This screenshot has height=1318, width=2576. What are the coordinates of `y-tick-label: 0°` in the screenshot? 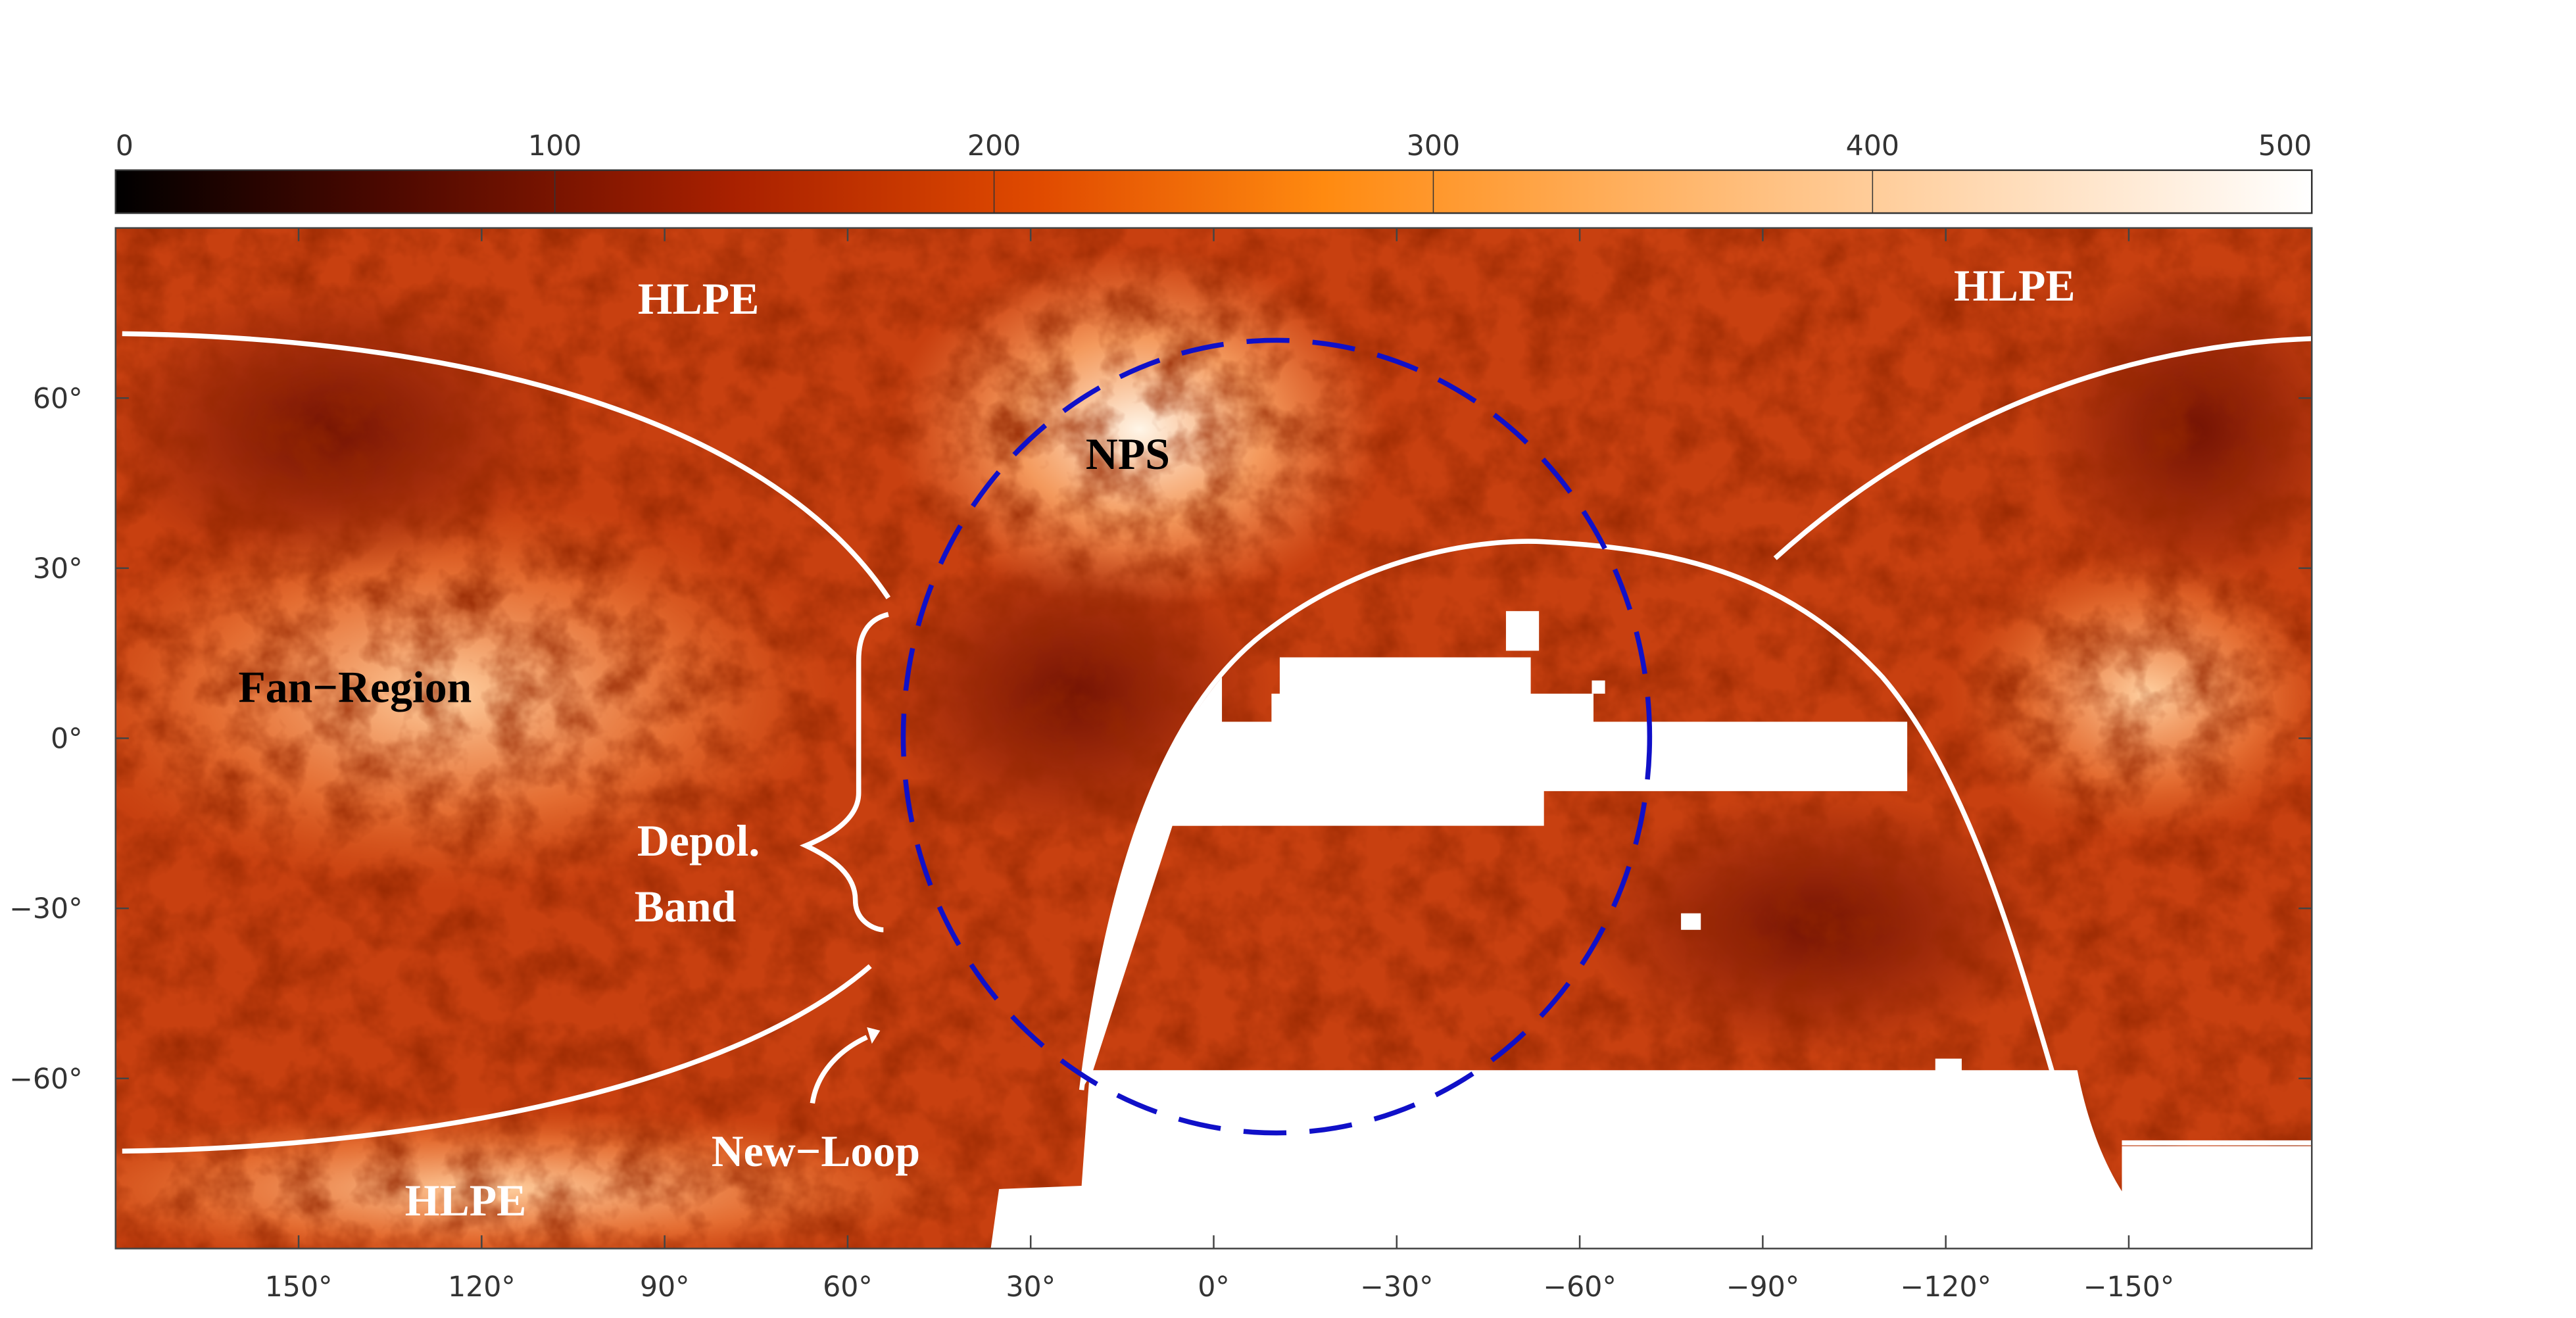 It's located at (67, 739).